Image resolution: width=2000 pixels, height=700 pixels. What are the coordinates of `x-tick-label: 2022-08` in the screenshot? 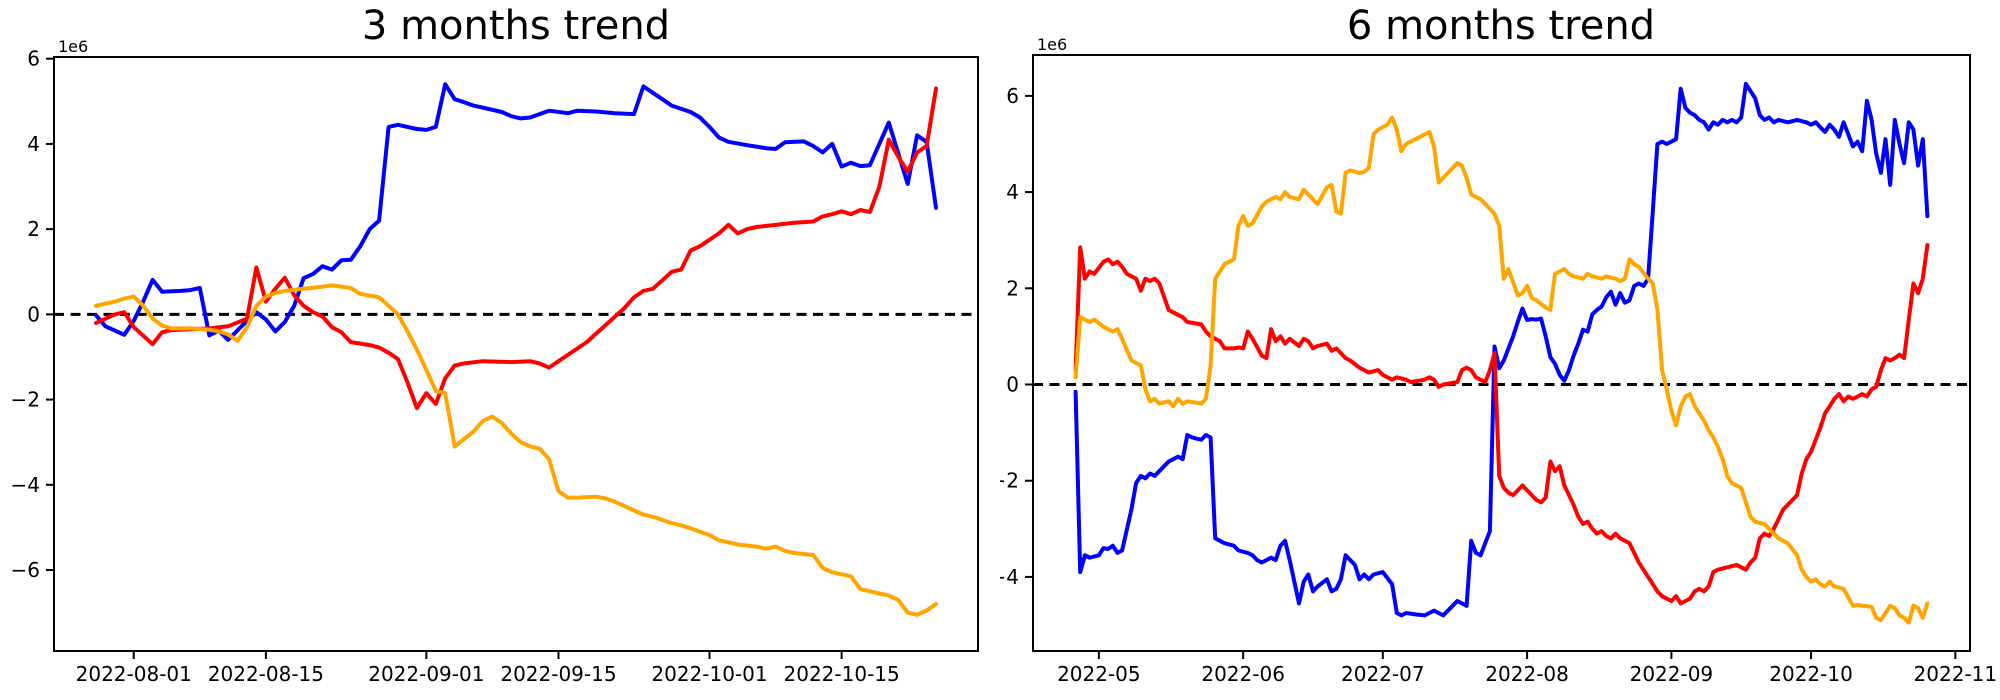 It's located at (1527, 674).